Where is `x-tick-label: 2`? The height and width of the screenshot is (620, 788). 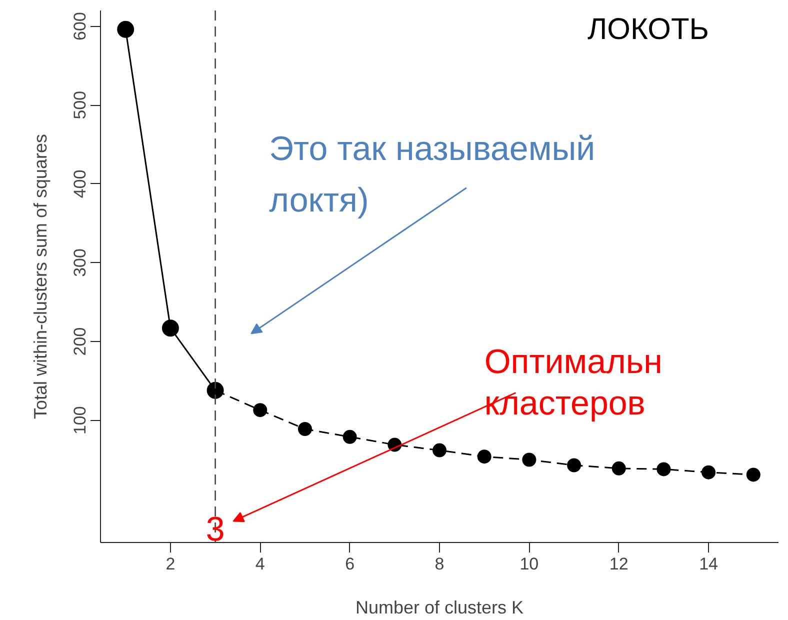
x-tick-label: 2 is located at coordinates (171, 564).